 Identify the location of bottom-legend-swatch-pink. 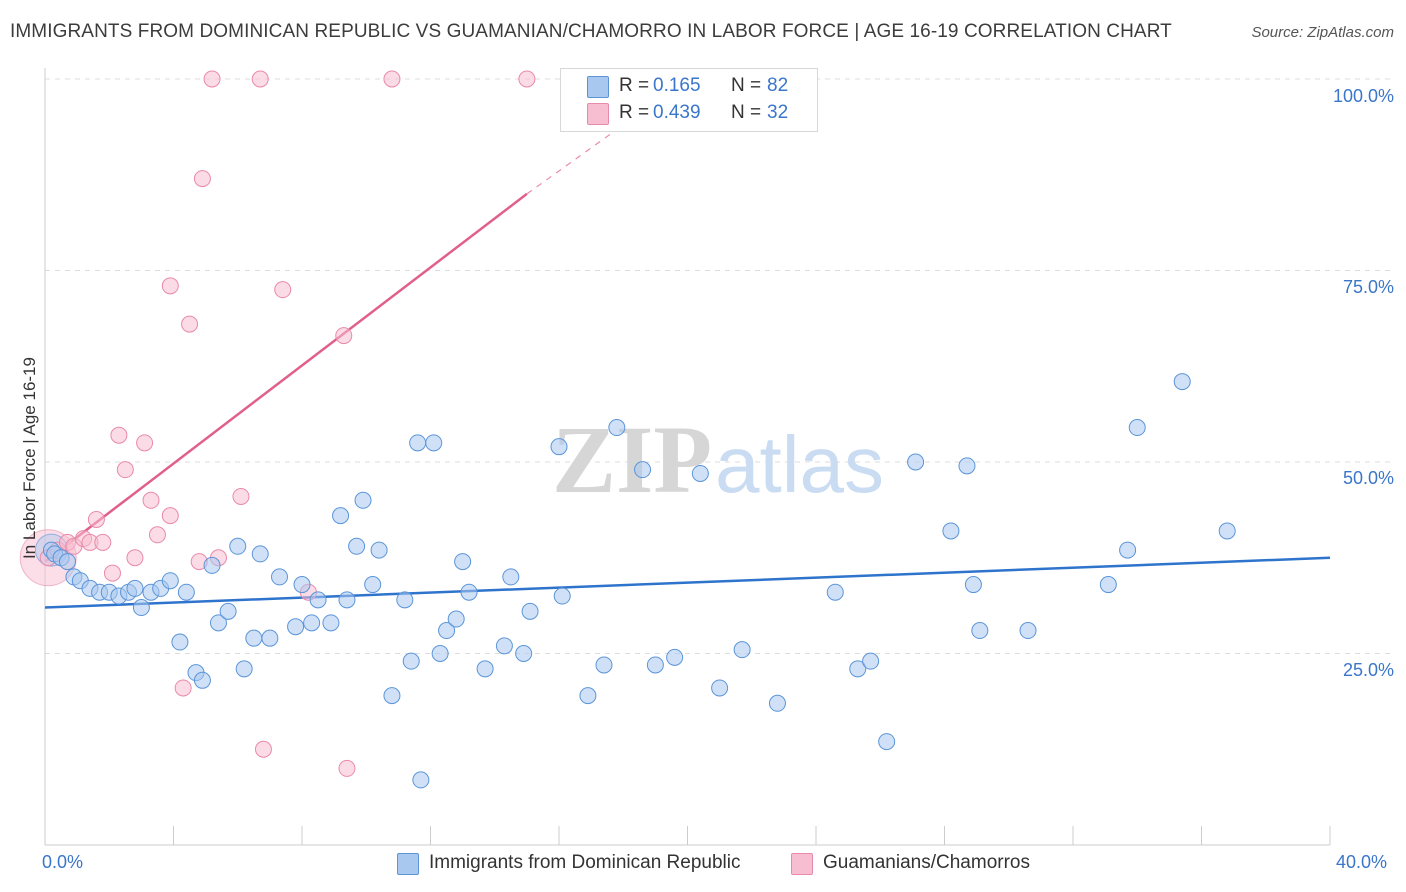
(802, 864).